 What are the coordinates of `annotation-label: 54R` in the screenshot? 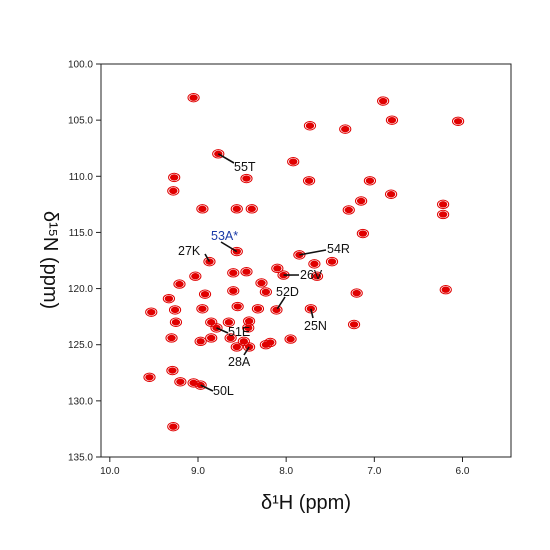 It's located at (338, 249).